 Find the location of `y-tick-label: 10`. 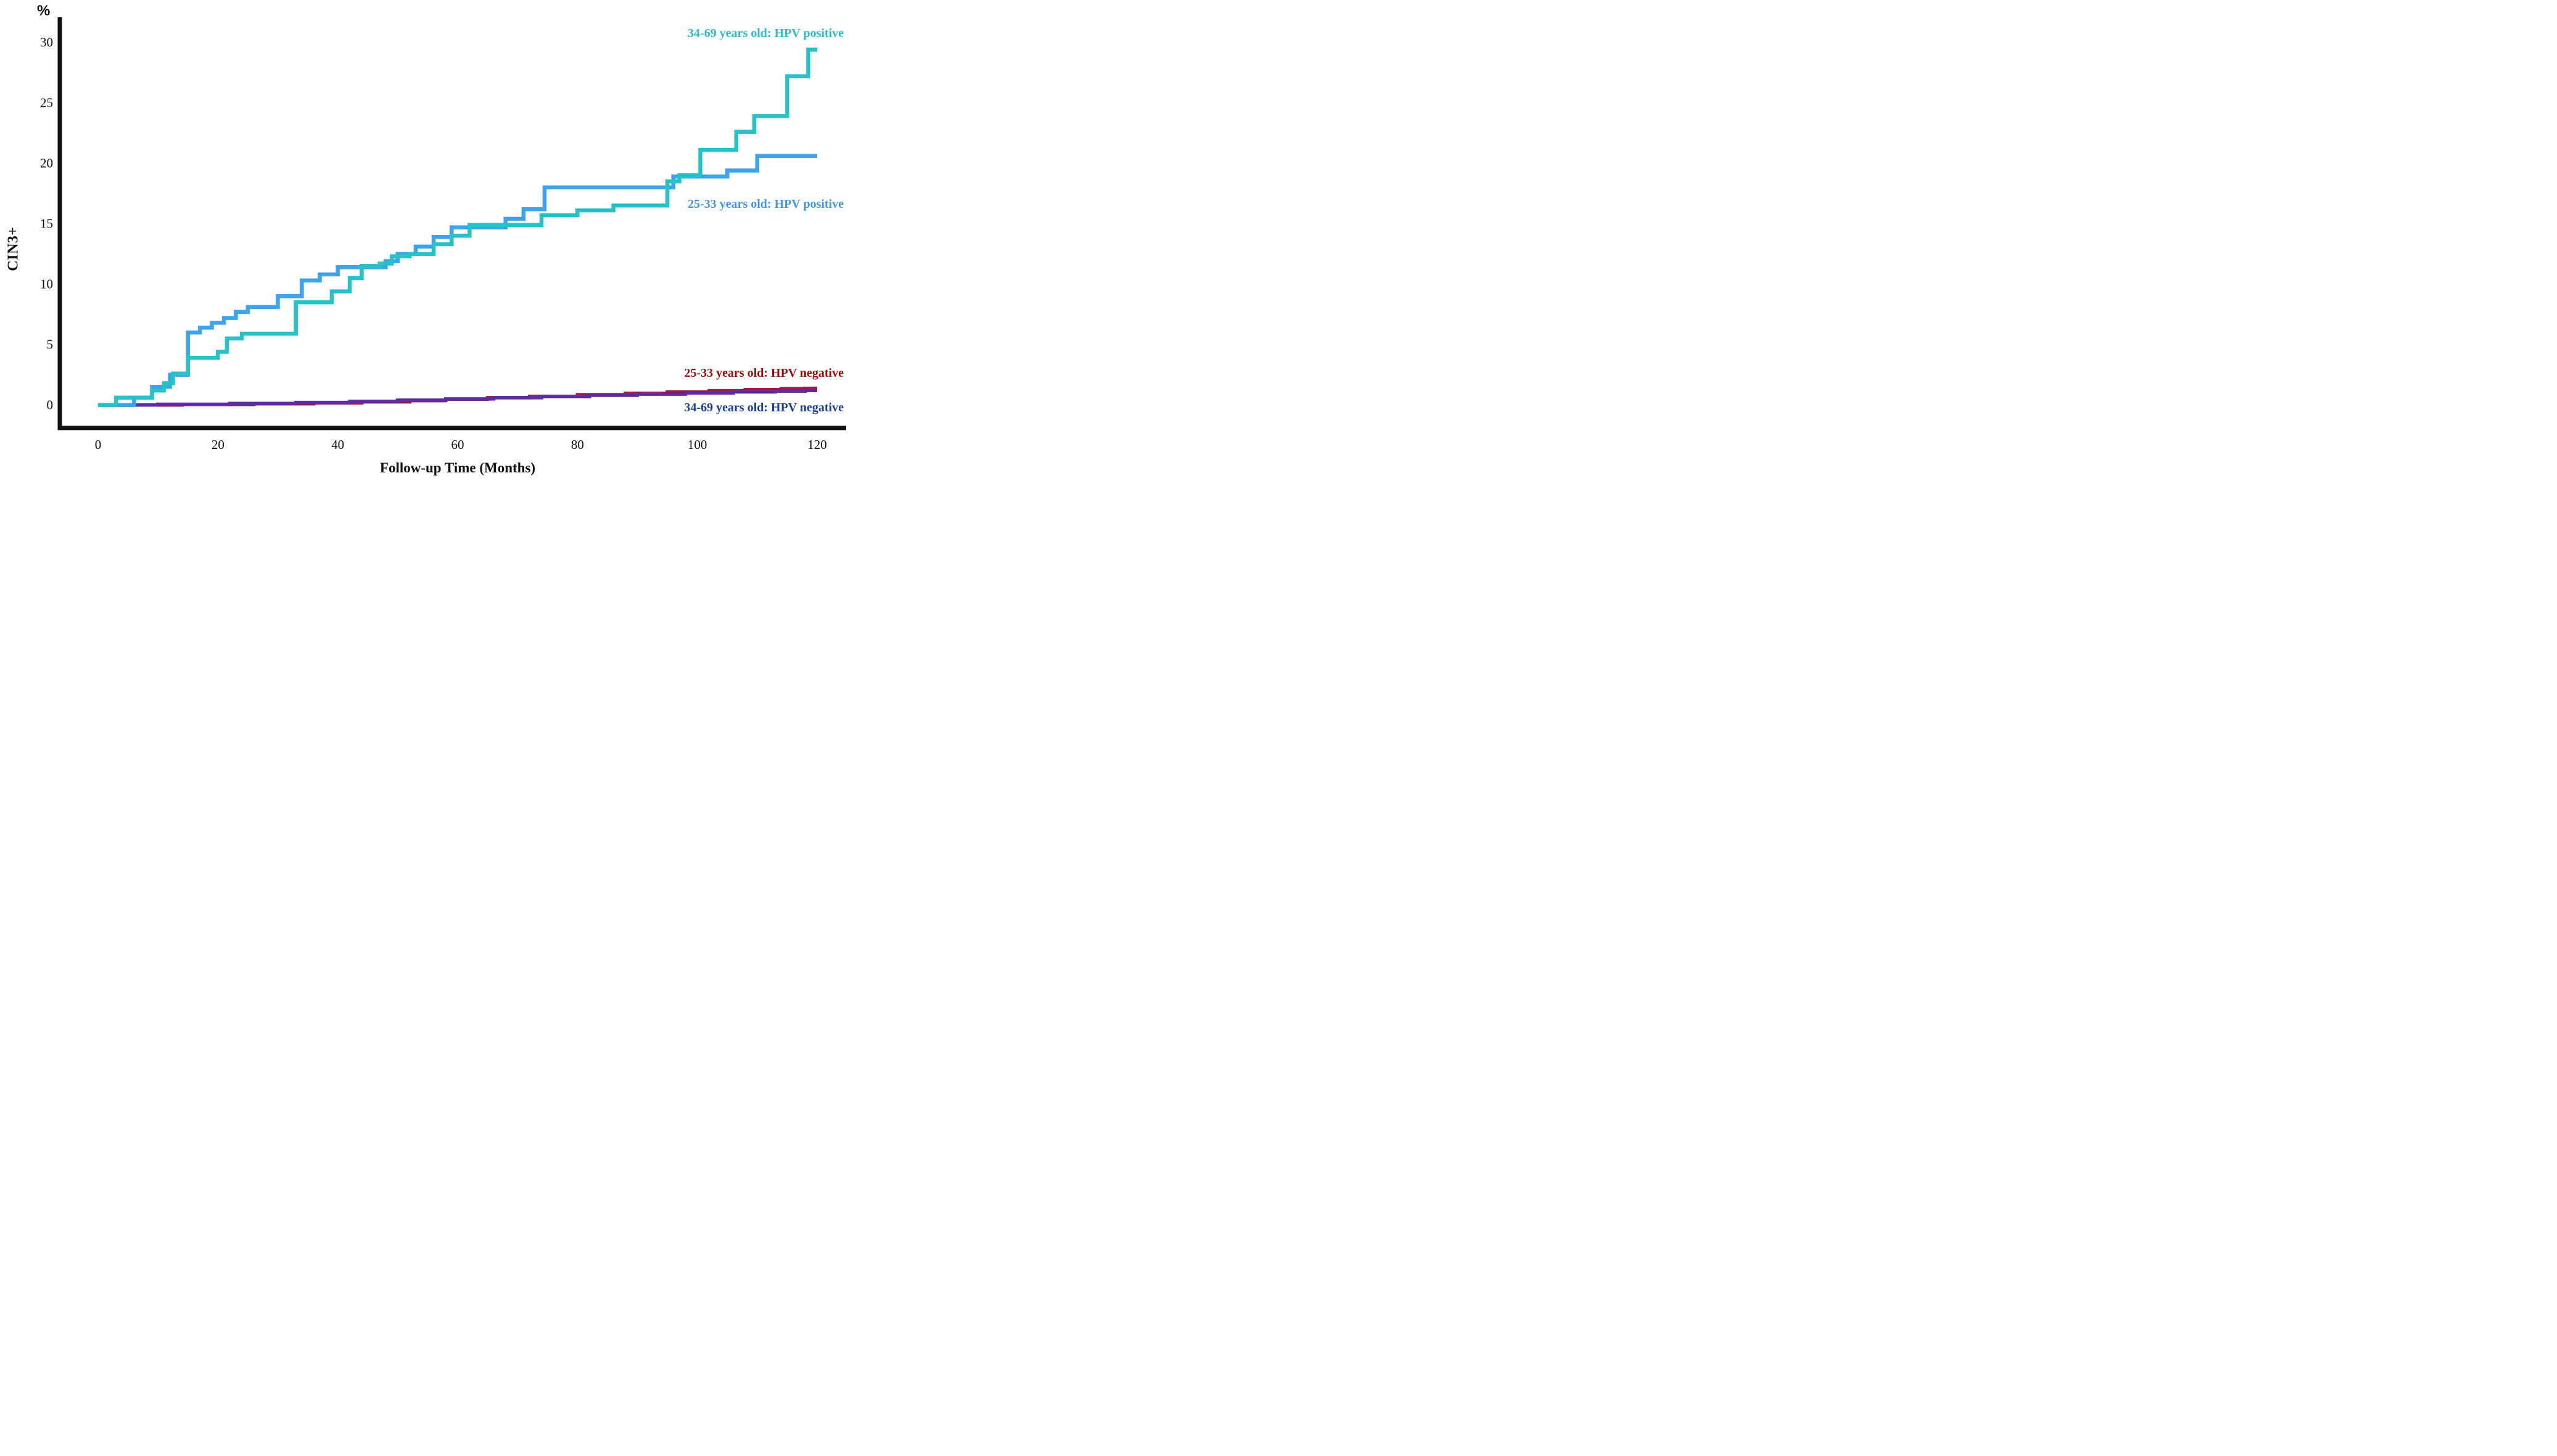

y-tick-label: 10 is located at coordinates (46, 284).